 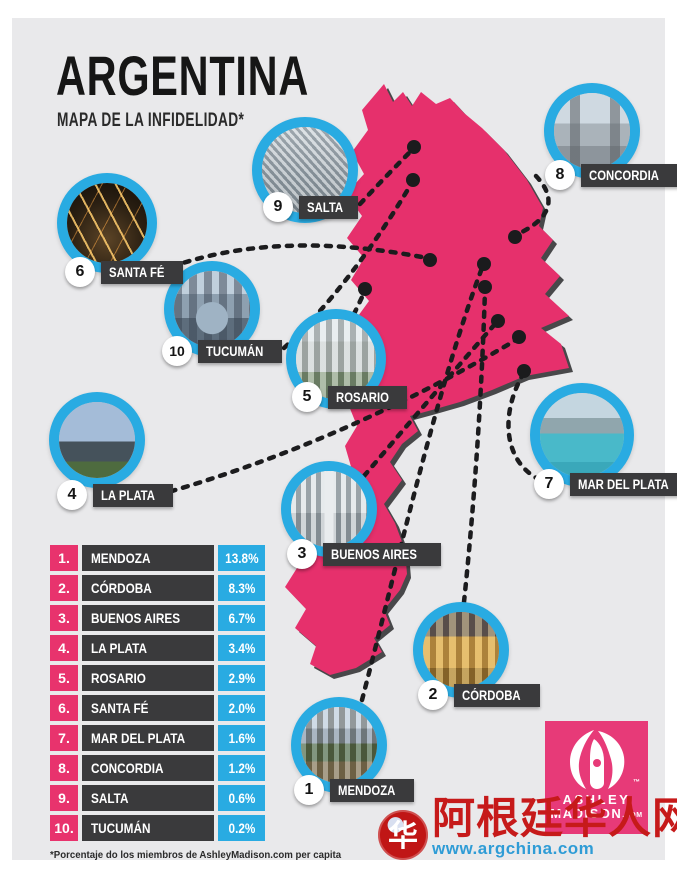 What do you see at coordinates (182, 75) in the screenshot?
I see `page-title: ARGENTINA` at bounding box center [182, 75].